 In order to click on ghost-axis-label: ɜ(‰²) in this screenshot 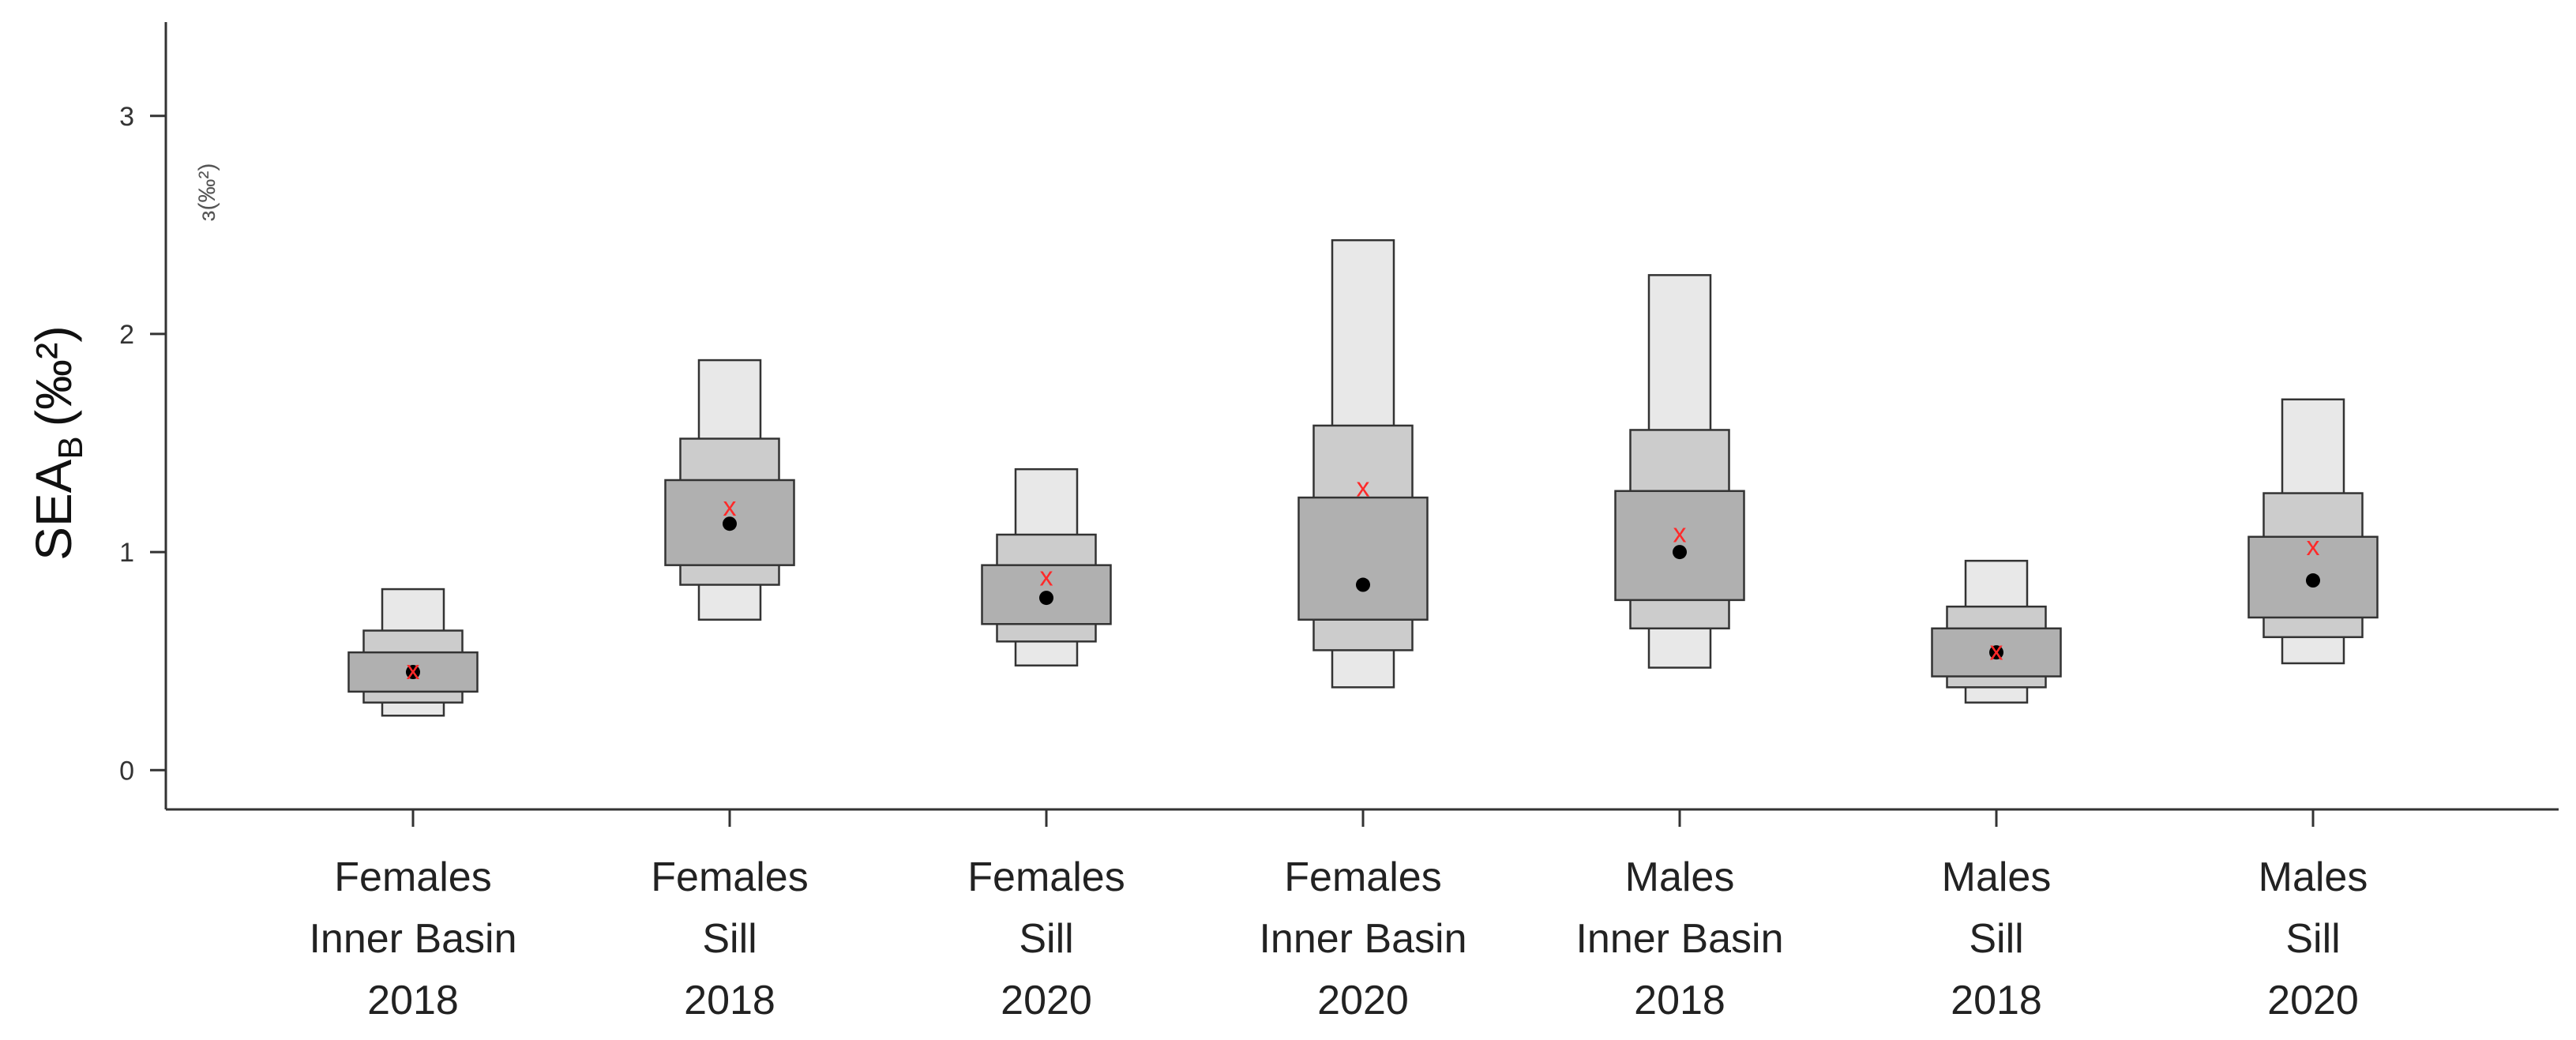, I will do `click(207, 192)`.